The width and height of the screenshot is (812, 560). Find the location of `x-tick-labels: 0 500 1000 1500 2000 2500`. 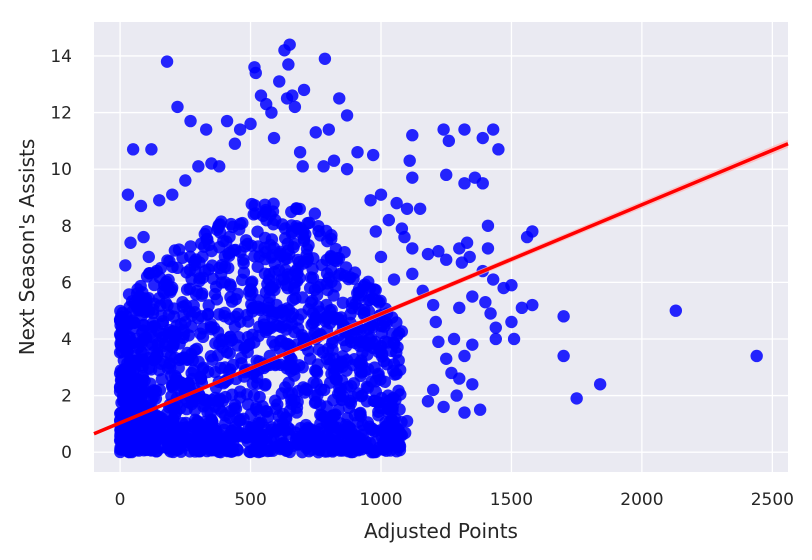

x-tick-labels: 0 500 1000 1500 2000 2500 is located at coordinates (454, 500).